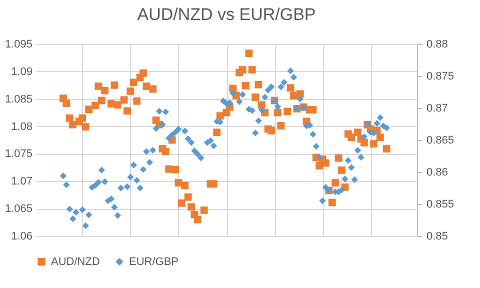  Describe the element at coordinates (437, 236) in the screenshot. I see `y2-tick-label: 0.85` at that location.